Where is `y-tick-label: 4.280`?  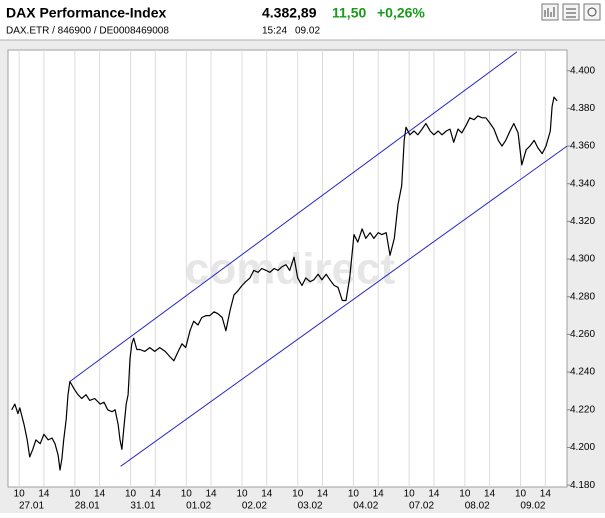 y-tick-label: 4.280 is located at coordinates (582, 296).